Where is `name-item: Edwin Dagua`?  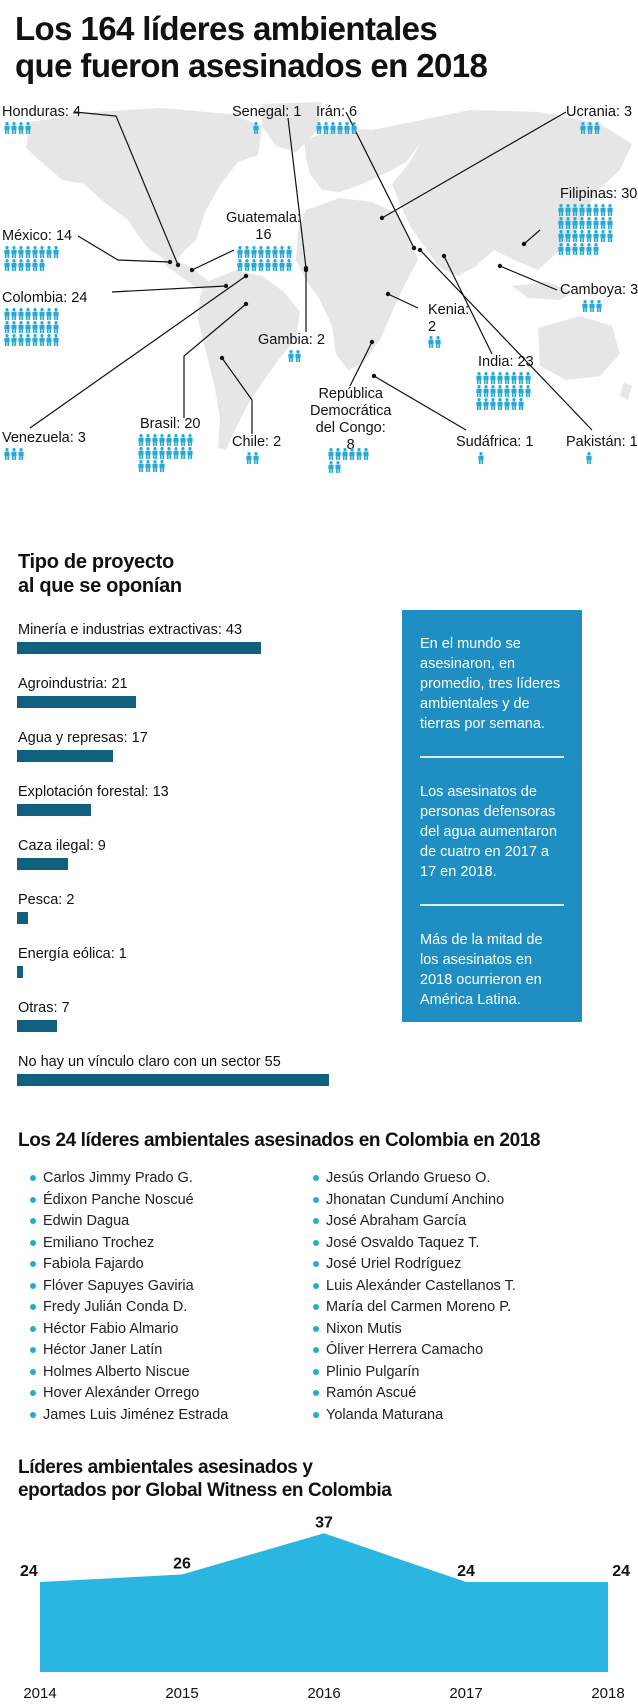
name-item: Edwin Dagua is located at coordinates (129, 1222).